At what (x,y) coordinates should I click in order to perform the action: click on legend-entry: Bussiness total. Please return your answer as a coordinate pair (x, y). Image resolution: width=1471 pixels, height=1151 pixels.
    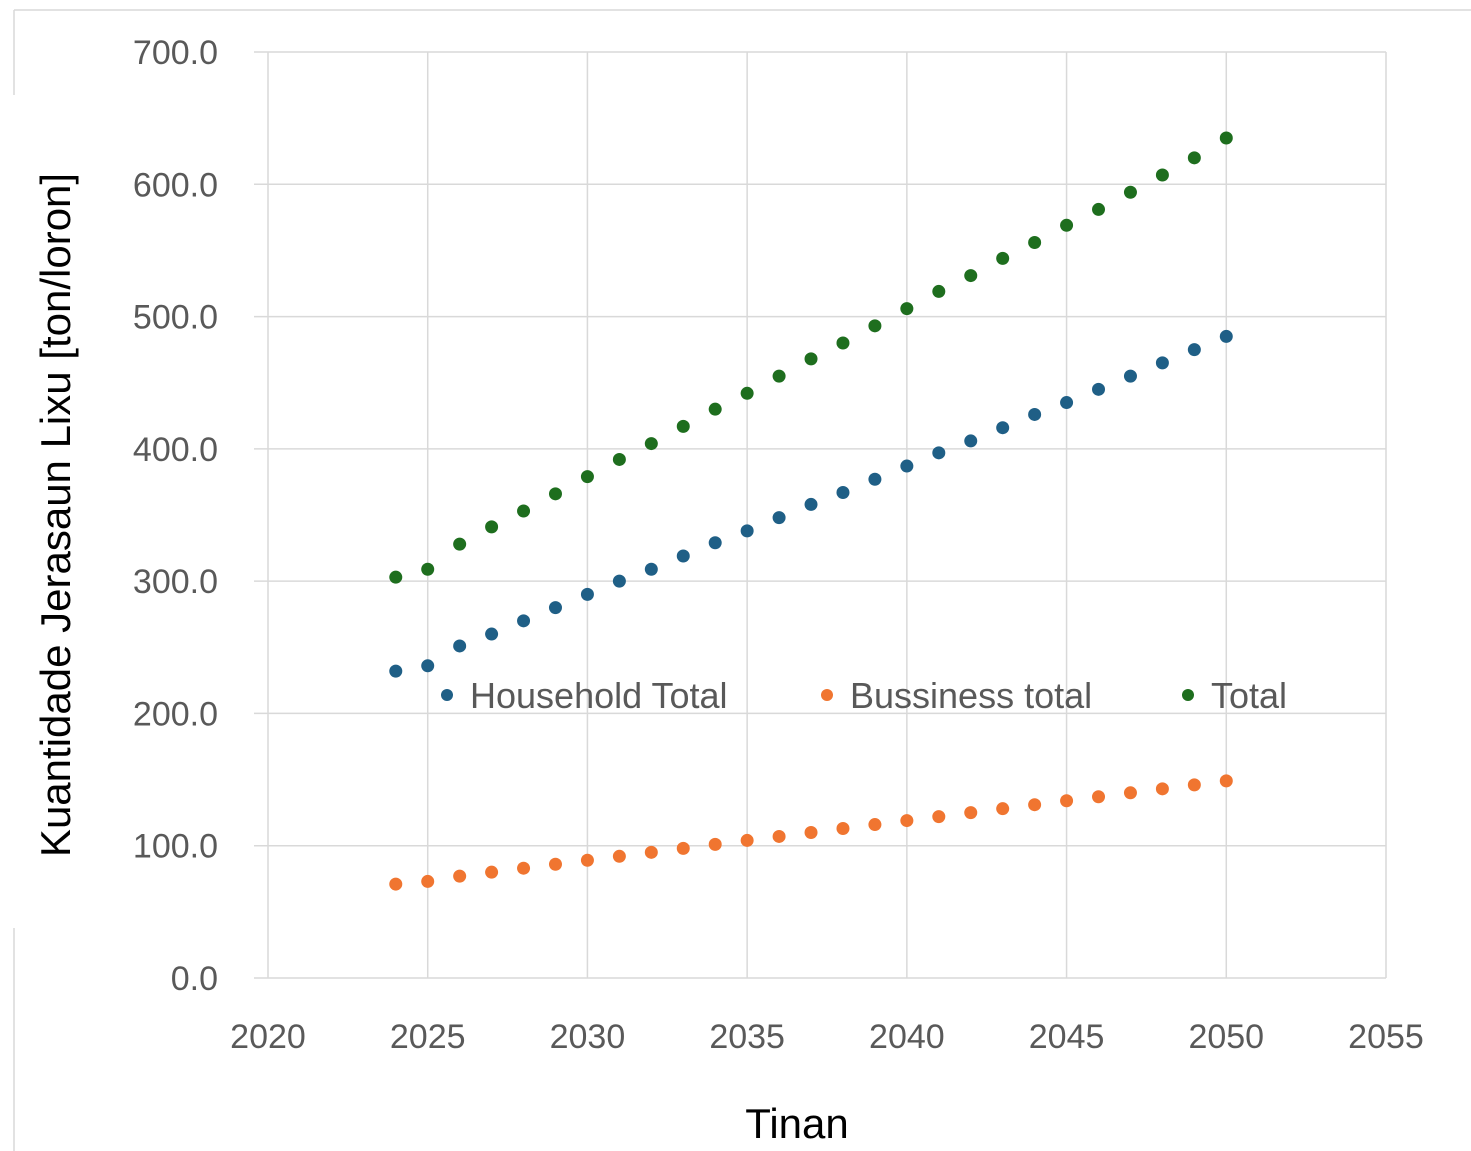
    Looking at the image, I should click on (956, 695).